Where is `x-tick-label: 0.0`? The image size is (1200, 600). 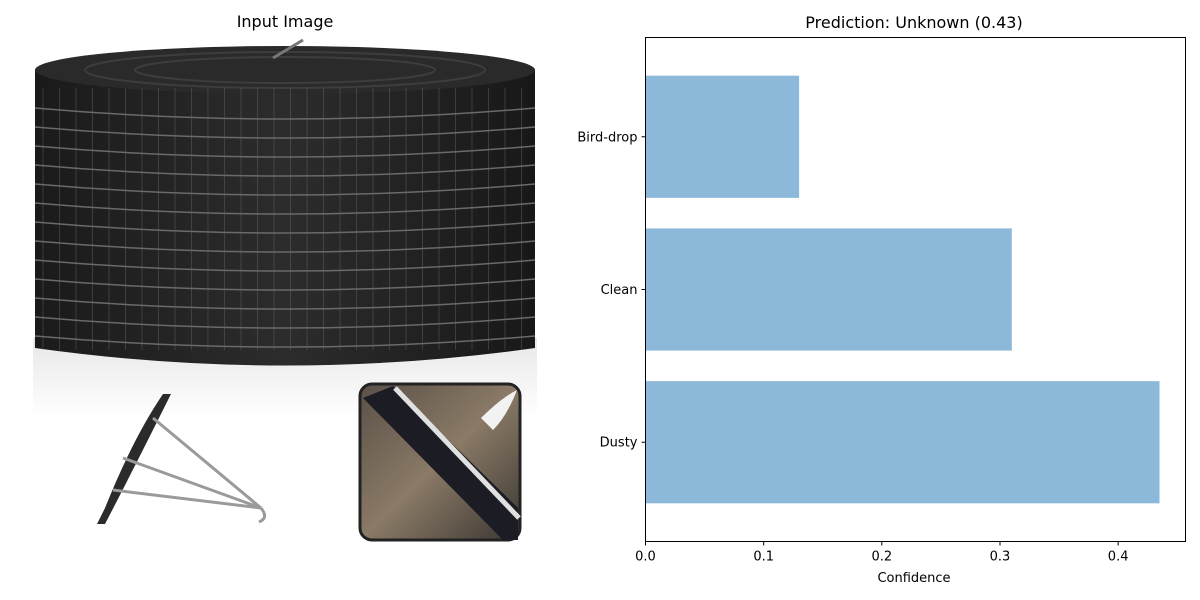
x-tick-label: 0.0 is located at coordinates (645, 557).